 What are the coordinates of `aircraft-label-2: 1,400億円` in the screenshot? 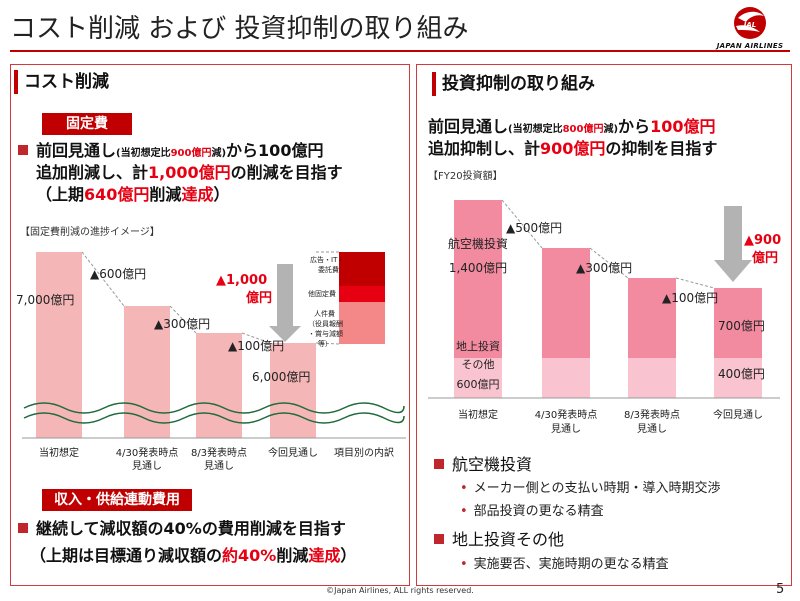 It's located at (478, 268).